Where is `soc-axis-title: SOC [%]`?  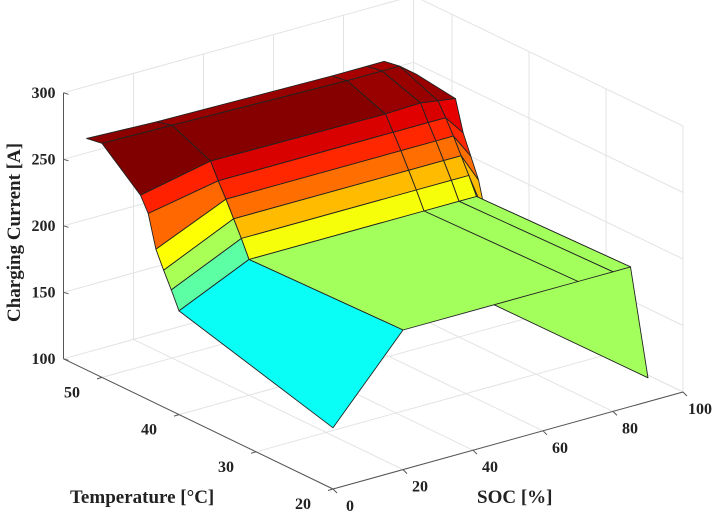 soc-axis-title: SOC [%] is located at coordinates (514, 497).